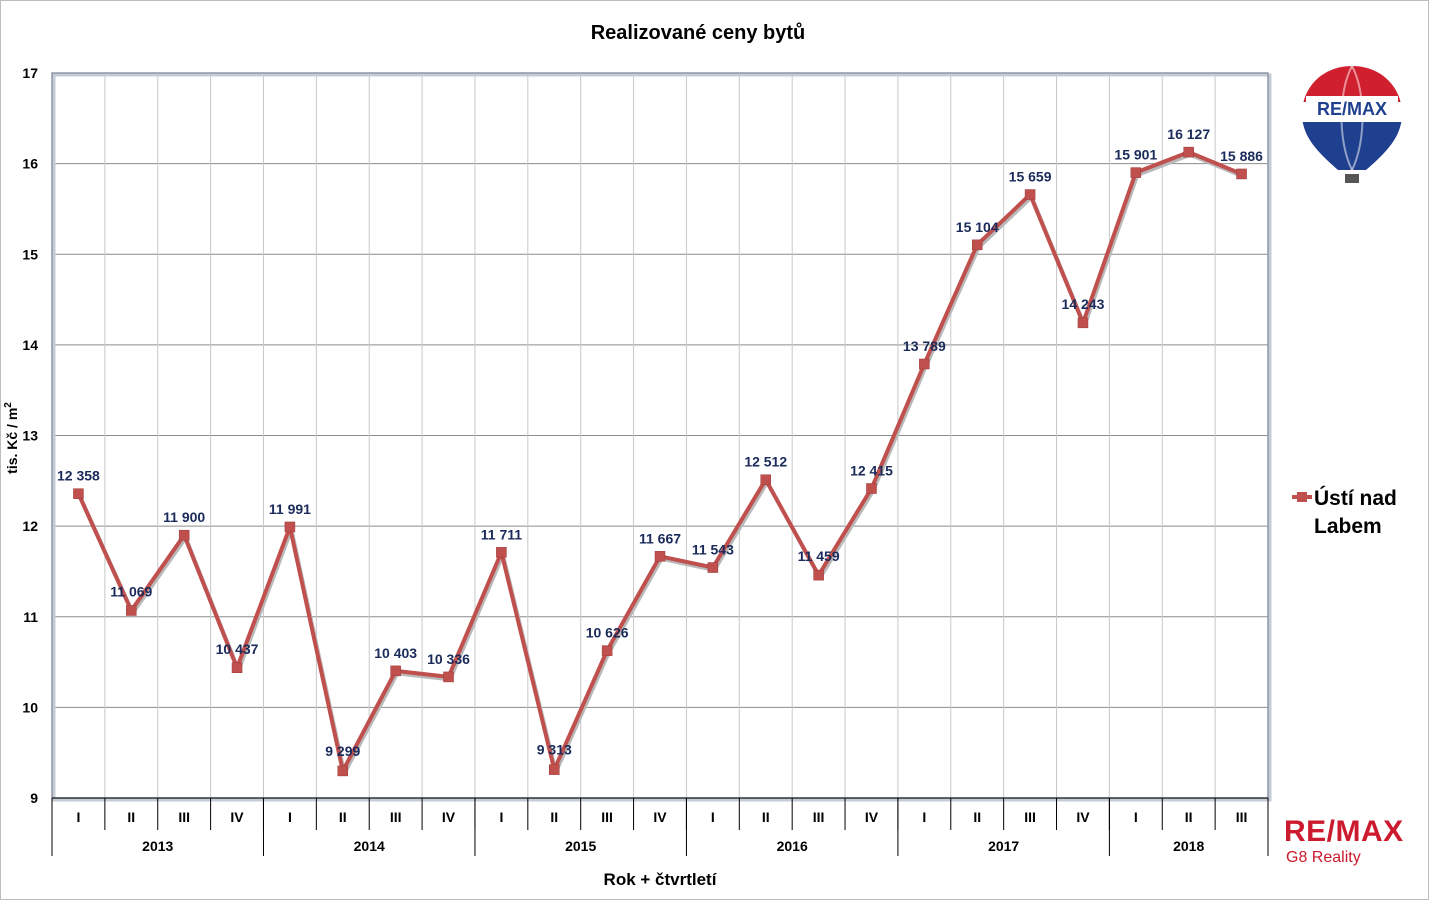  I want to click on y-tick-label: 11, so click(30, 617).